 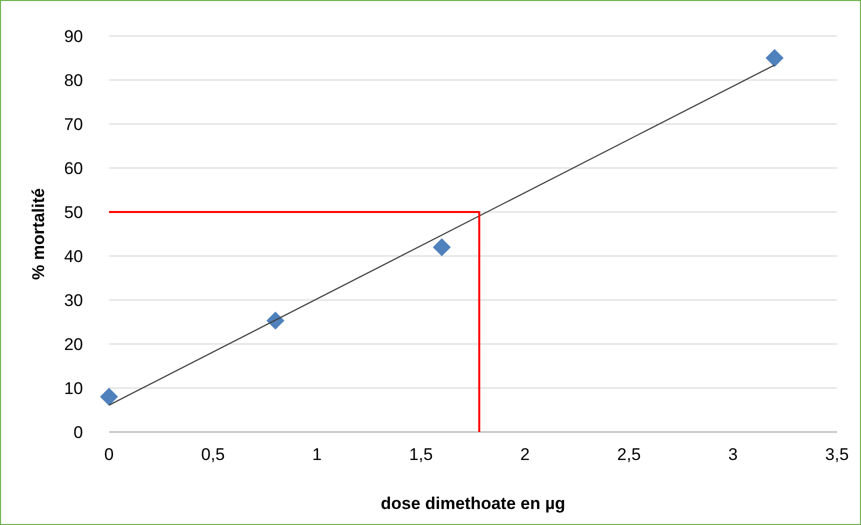 I want to click on x-tick-label: 1,5, so click(x=421, y=454).